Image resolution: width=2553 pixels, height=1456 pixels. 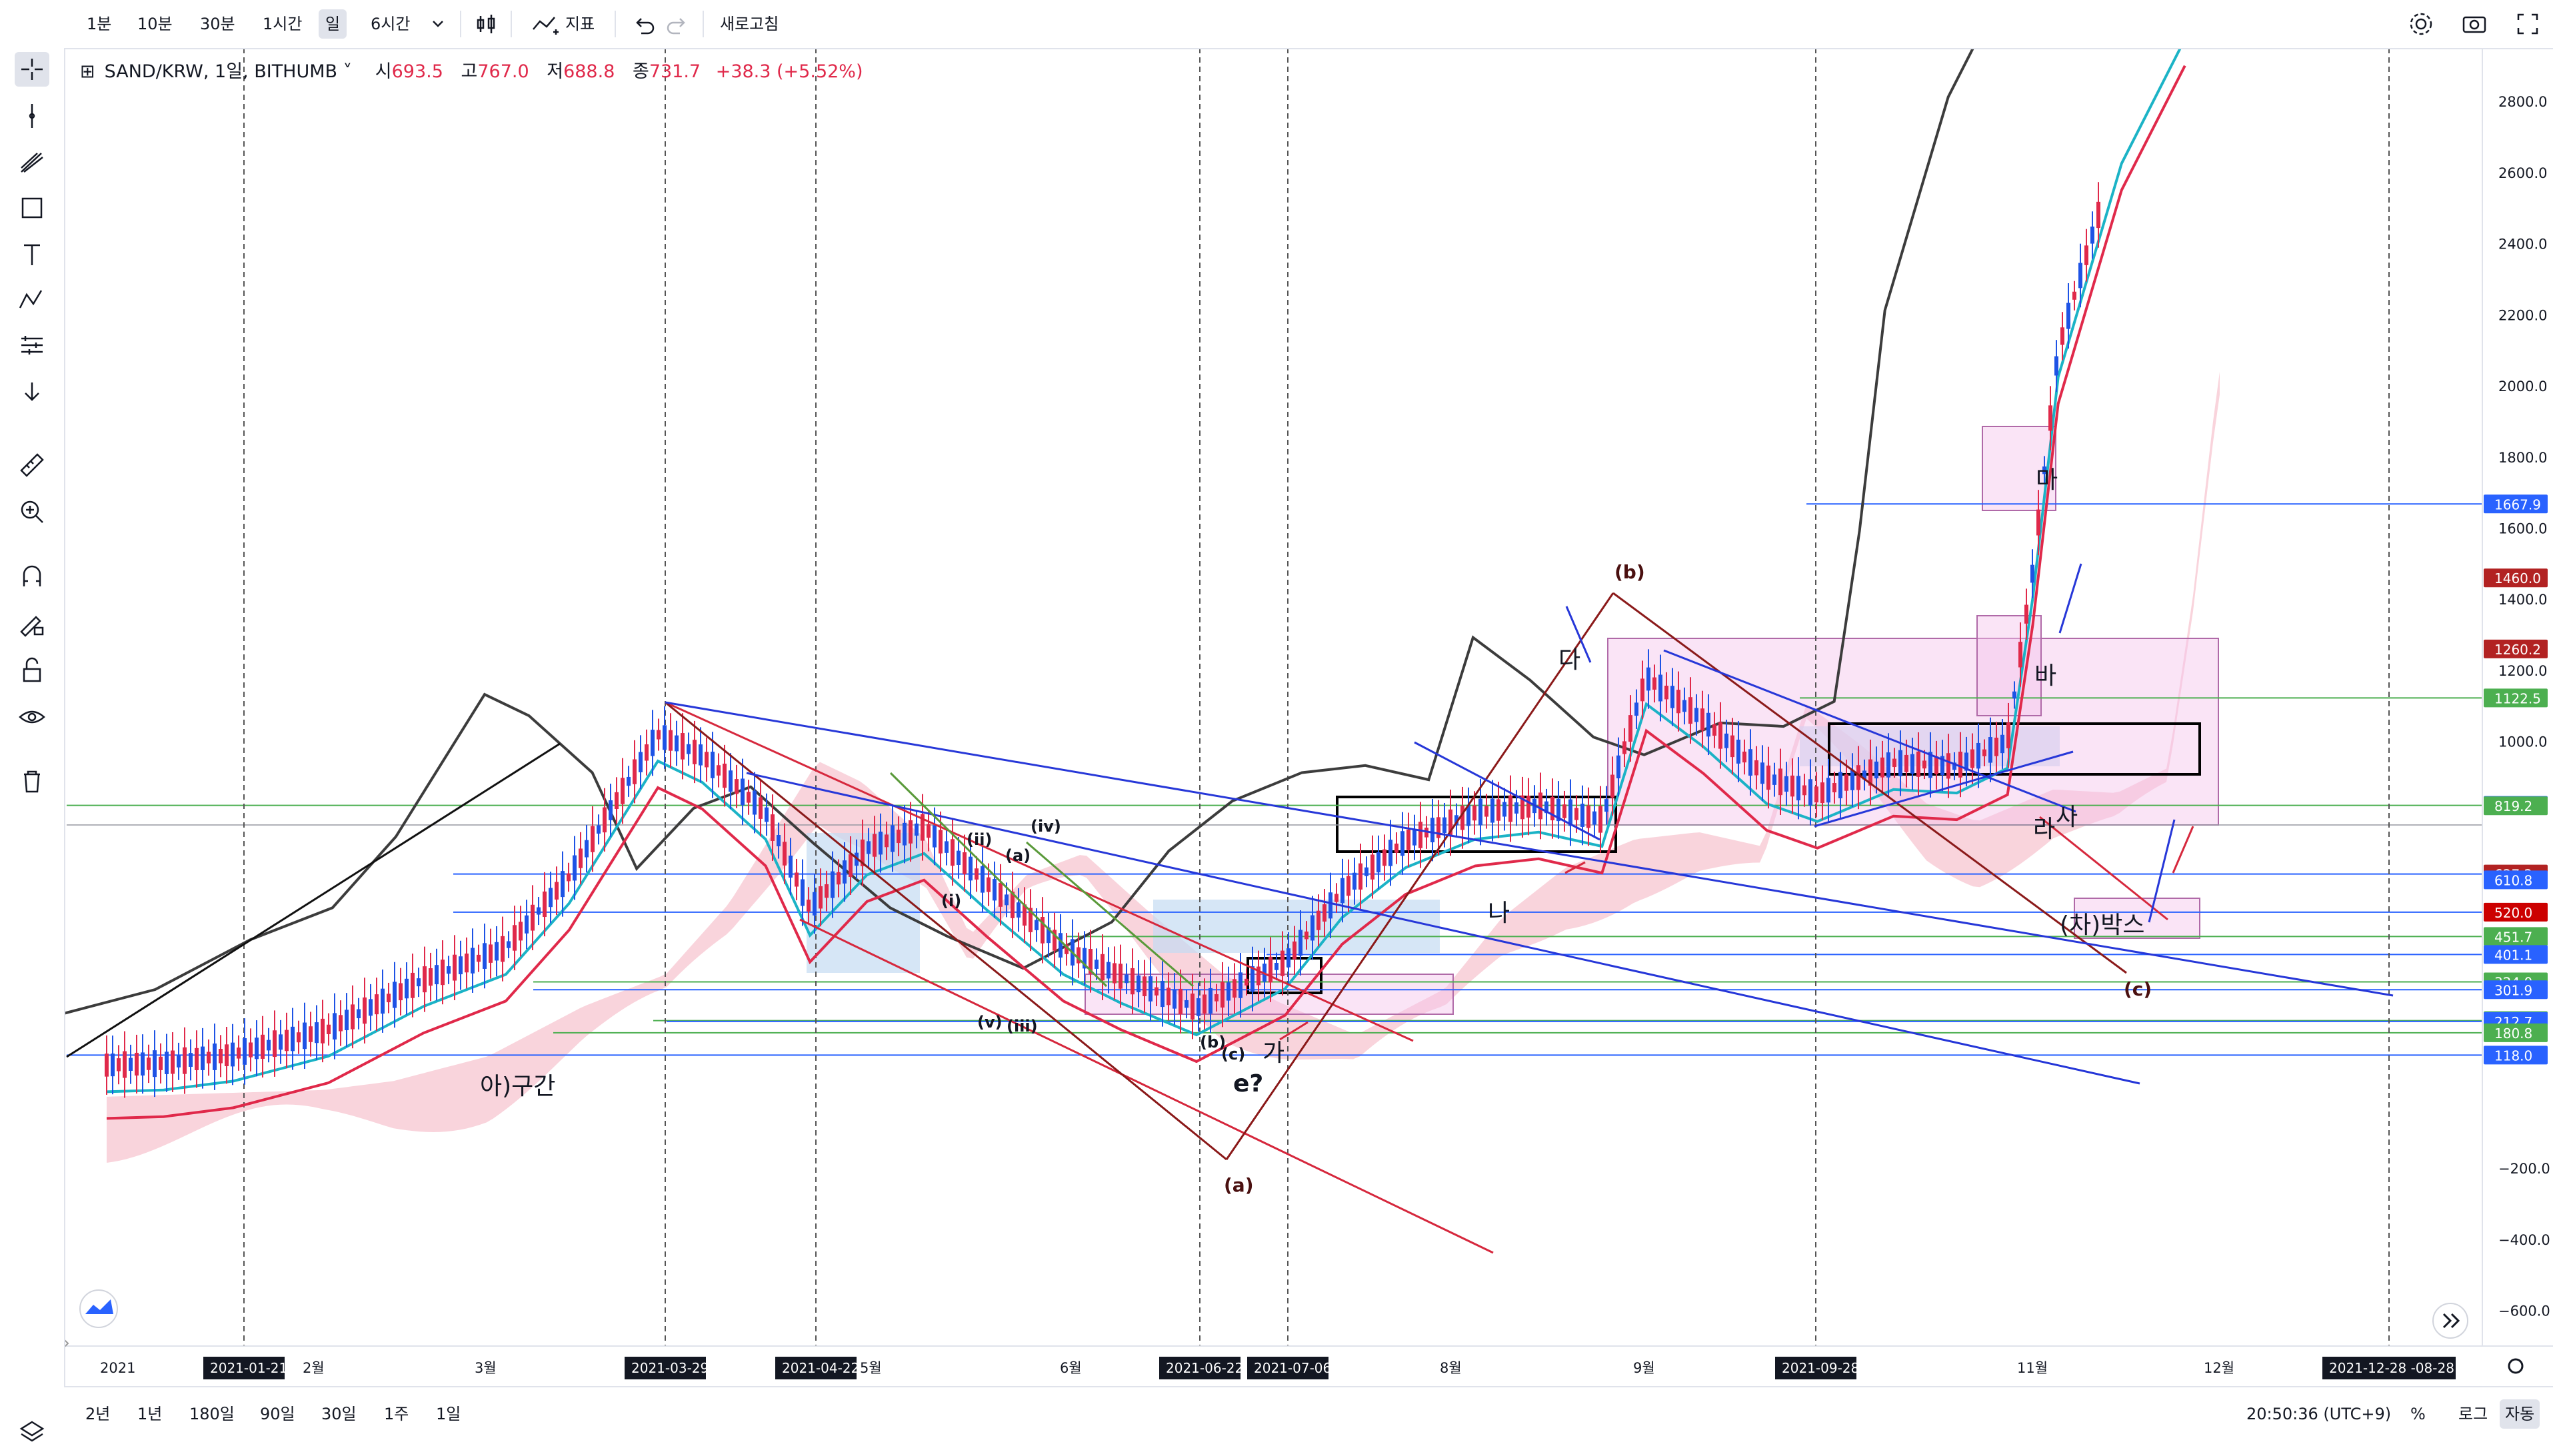 I want to click on range-180d: 180일, so click(x=212, y=1414).